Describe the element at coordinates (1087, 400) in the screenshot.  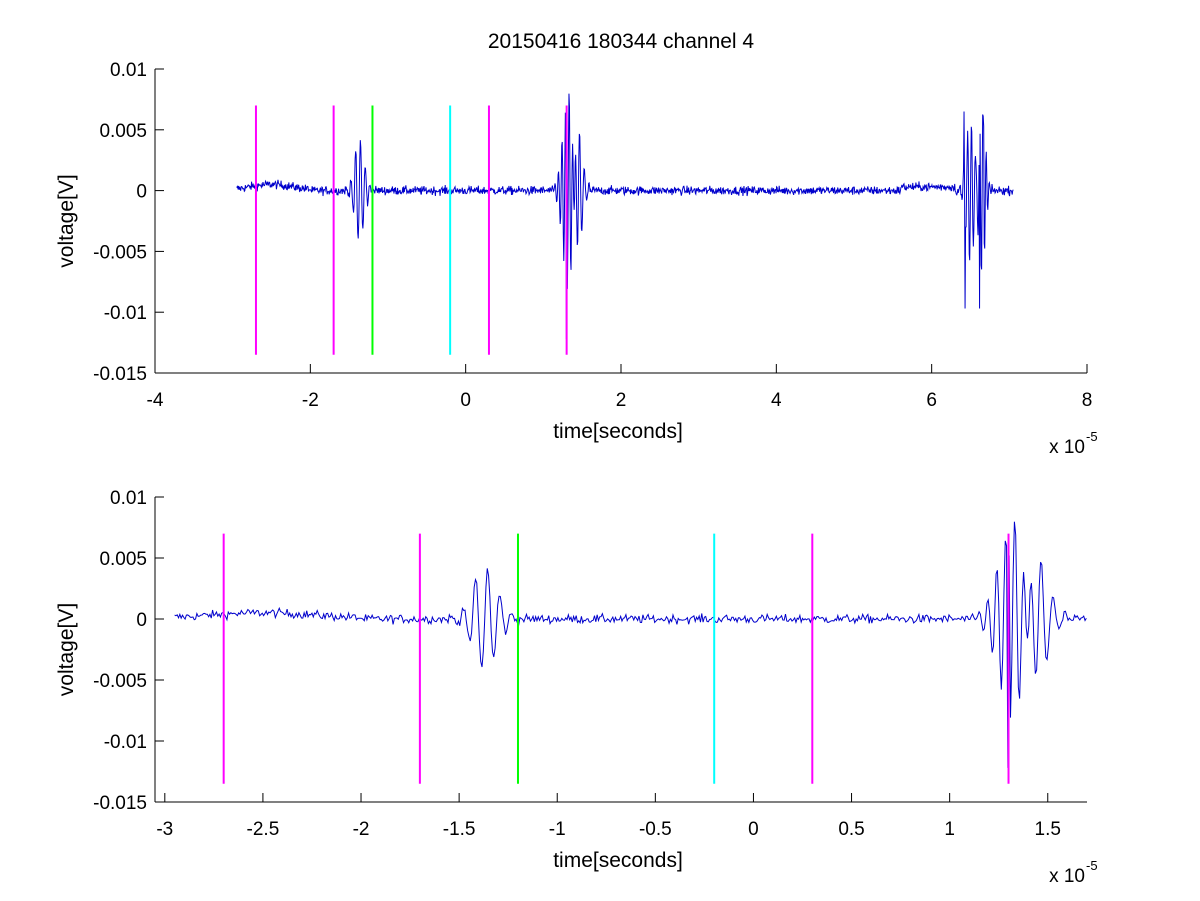
I see `x-tick-label: 8` at that location.